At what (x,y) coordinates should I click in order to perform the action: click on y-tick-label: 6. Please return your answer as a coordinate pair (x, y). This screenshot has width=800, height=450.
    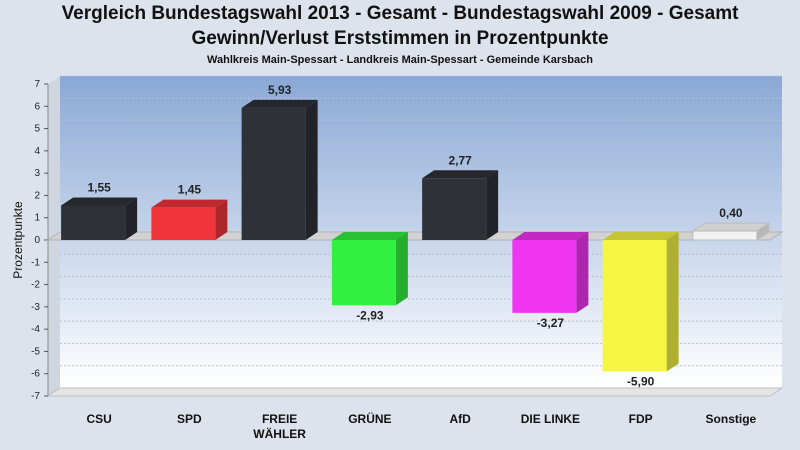
    Looking at the image, I should click on (37, 106).